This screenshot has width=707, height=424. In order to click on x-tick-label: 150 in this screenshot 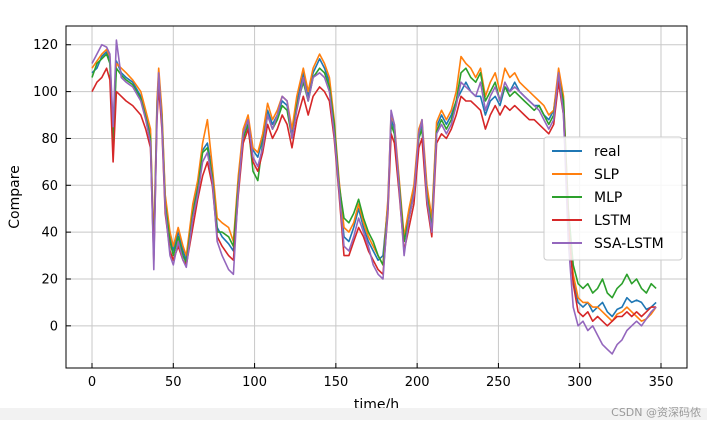, I will do `click(335, 382)`.